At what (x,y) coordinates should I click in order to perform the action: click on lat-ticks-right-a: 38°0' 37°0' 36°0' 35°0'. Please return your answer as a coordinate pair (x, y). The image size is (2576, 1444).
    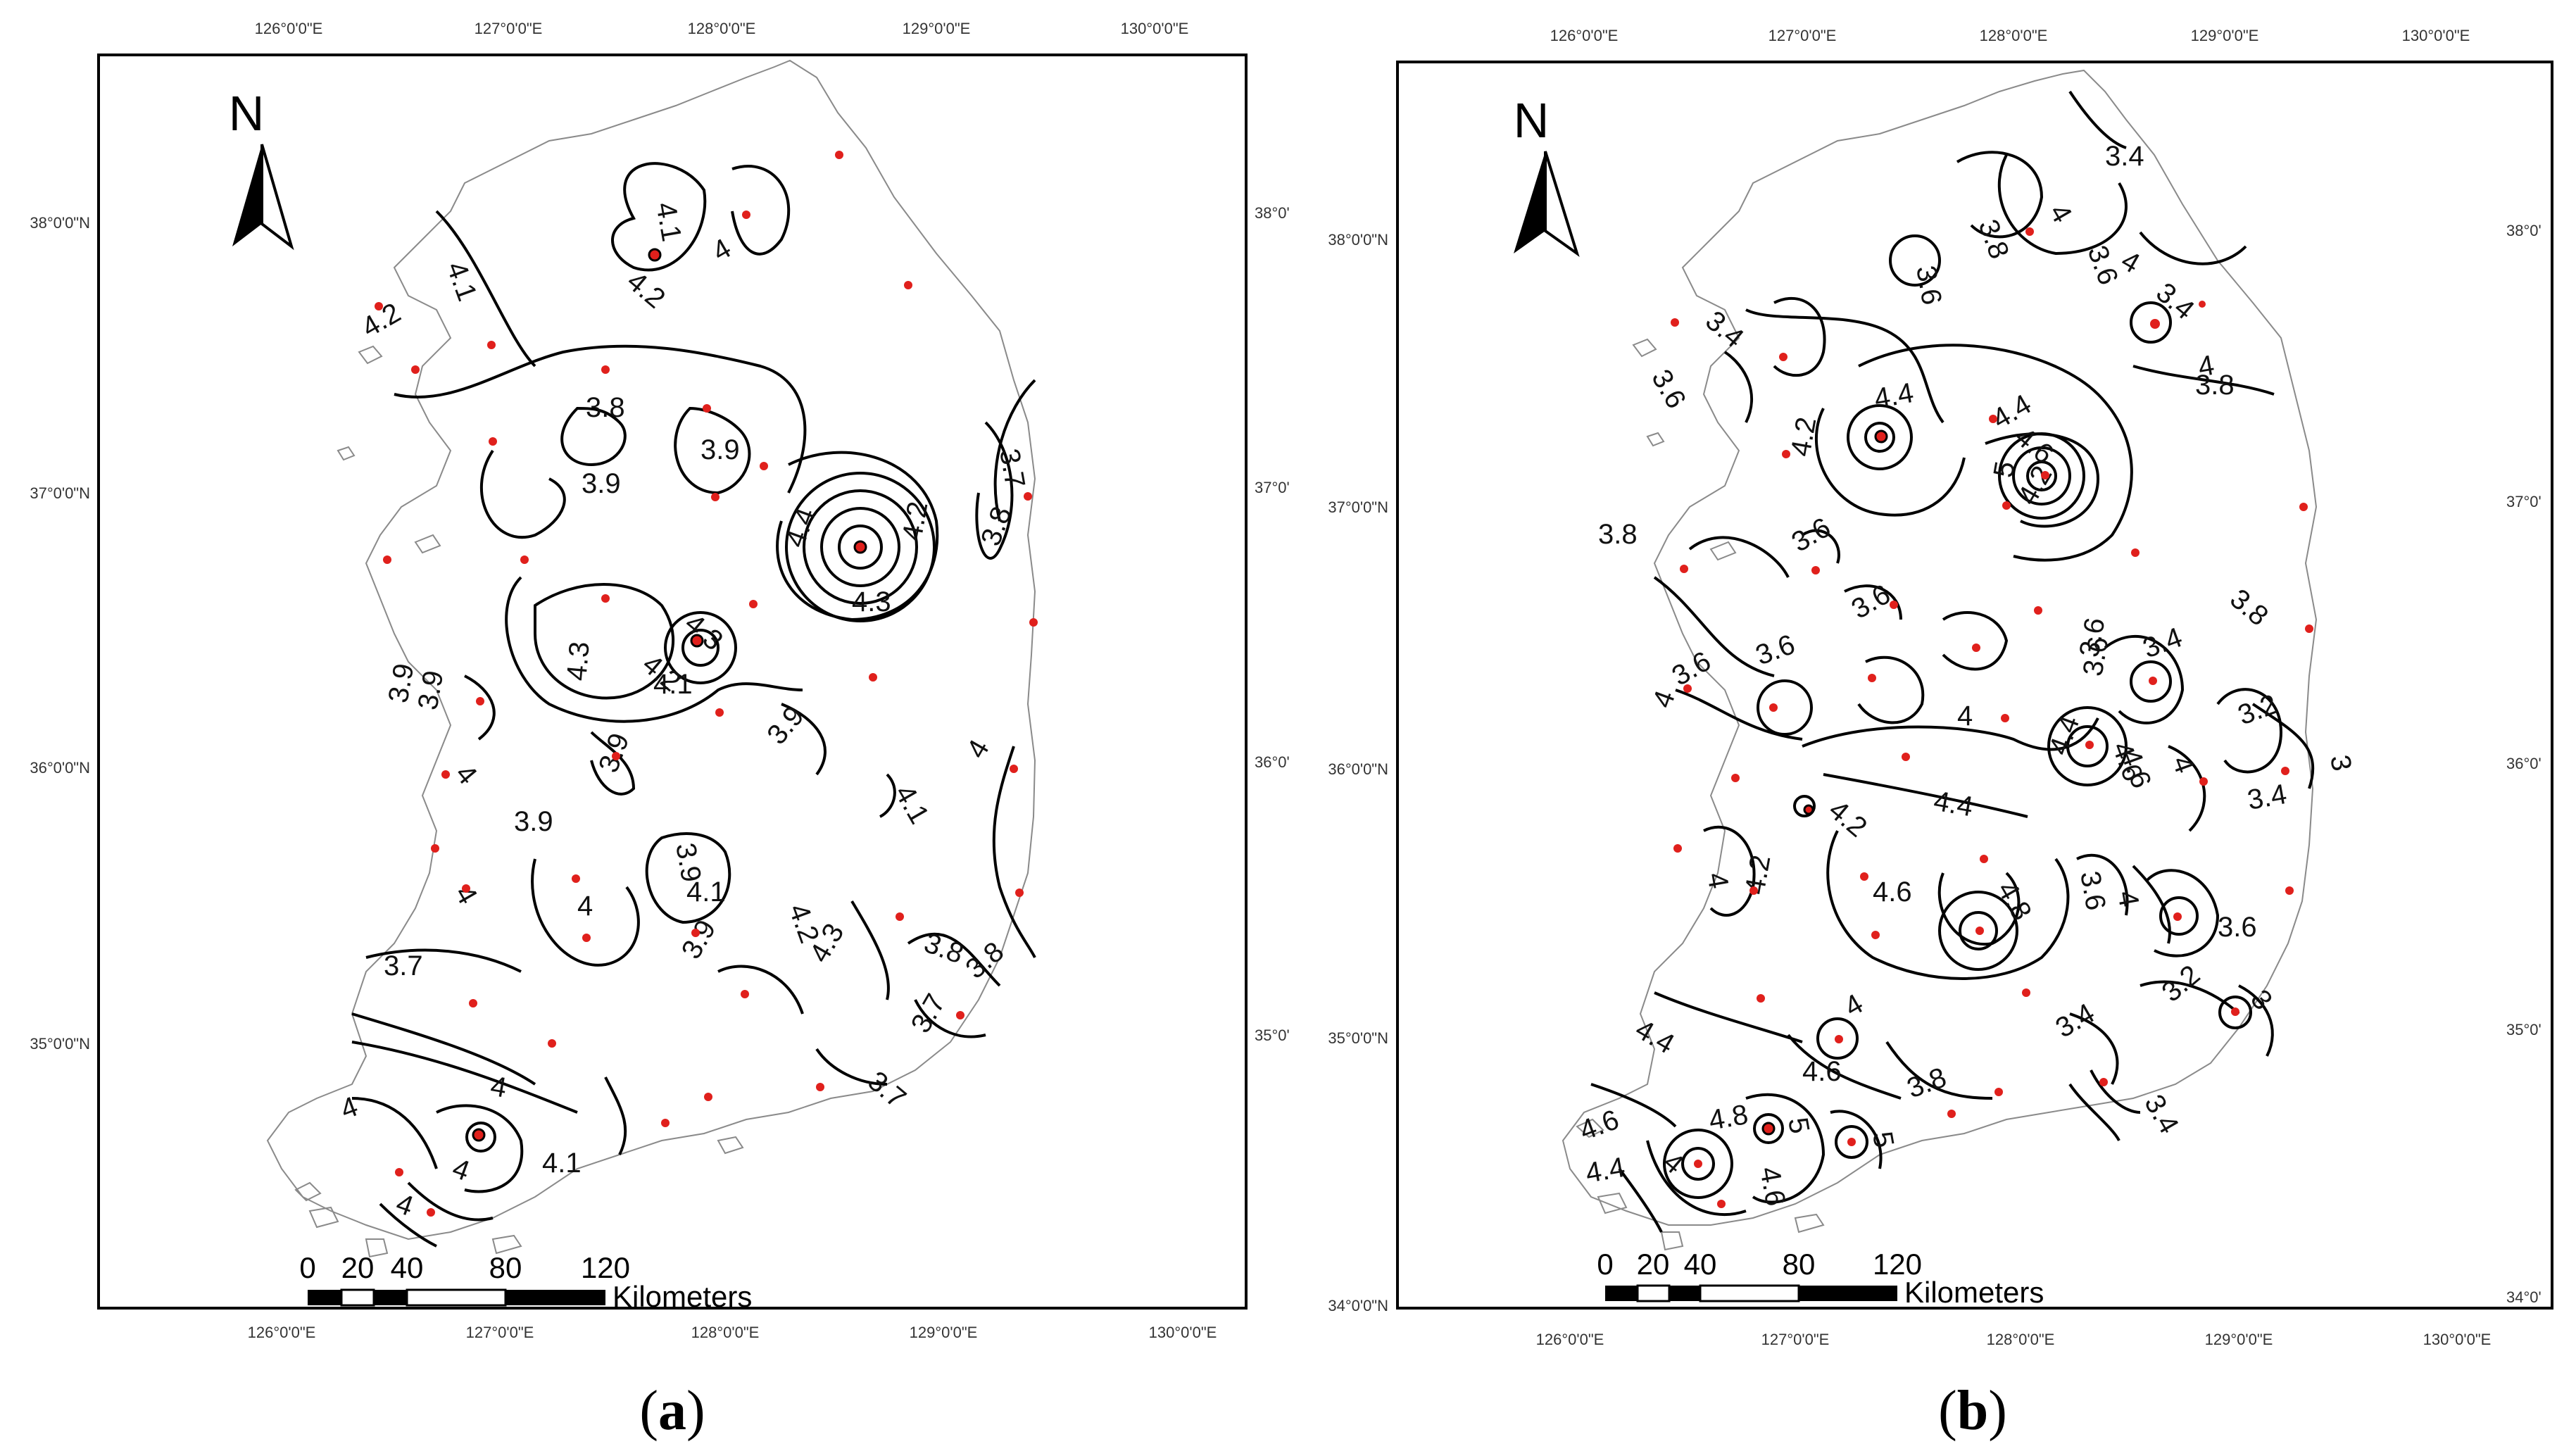
    Looking at the image, I should click on (1273, 624).